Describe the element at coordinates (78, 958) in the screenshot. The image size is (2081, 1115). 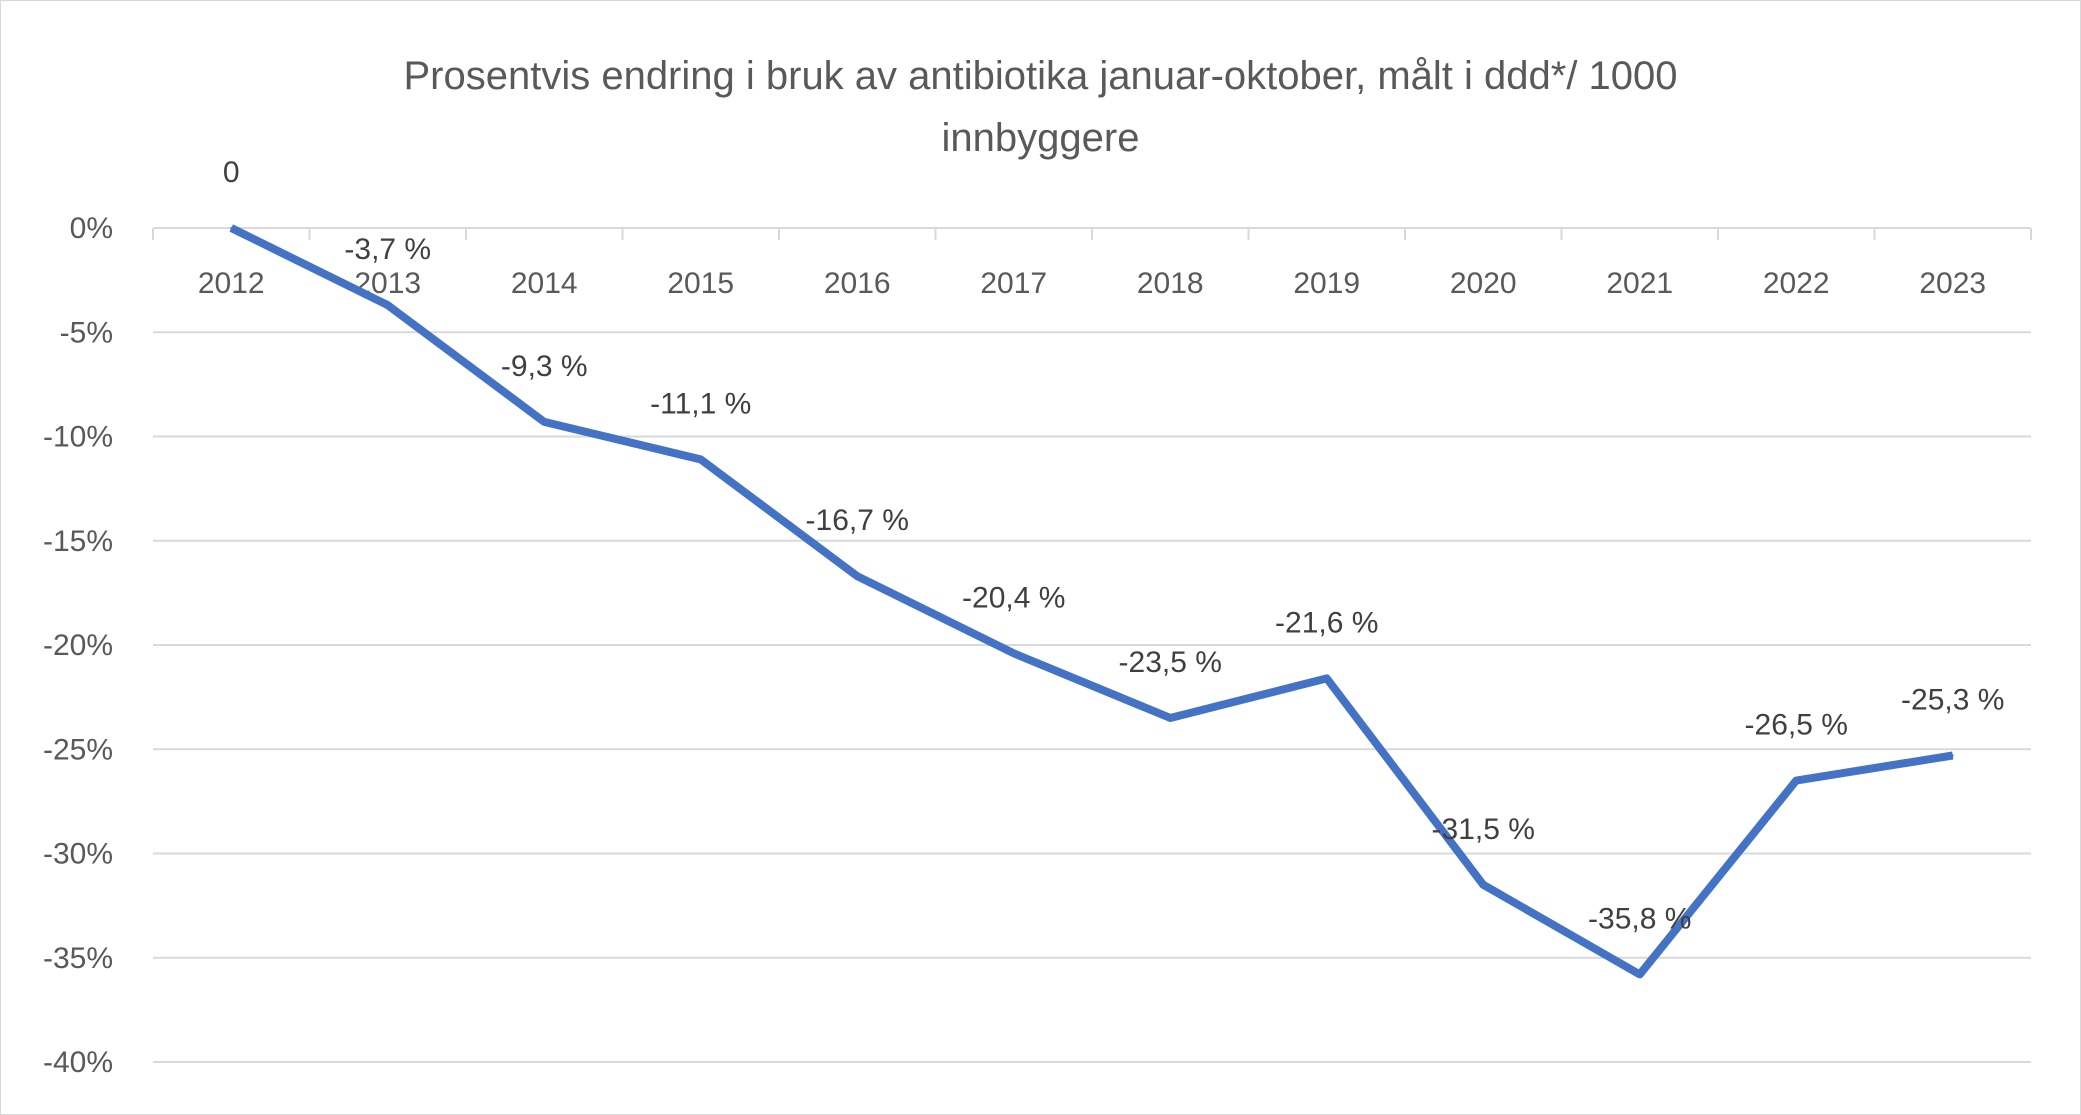
I see `y-tick-label: -35%` at that location.